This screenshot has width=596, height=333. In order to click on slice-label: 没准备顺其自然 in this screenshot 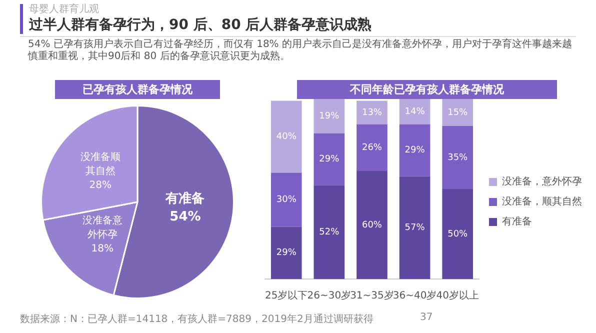, I will do `click(100, 163)`.